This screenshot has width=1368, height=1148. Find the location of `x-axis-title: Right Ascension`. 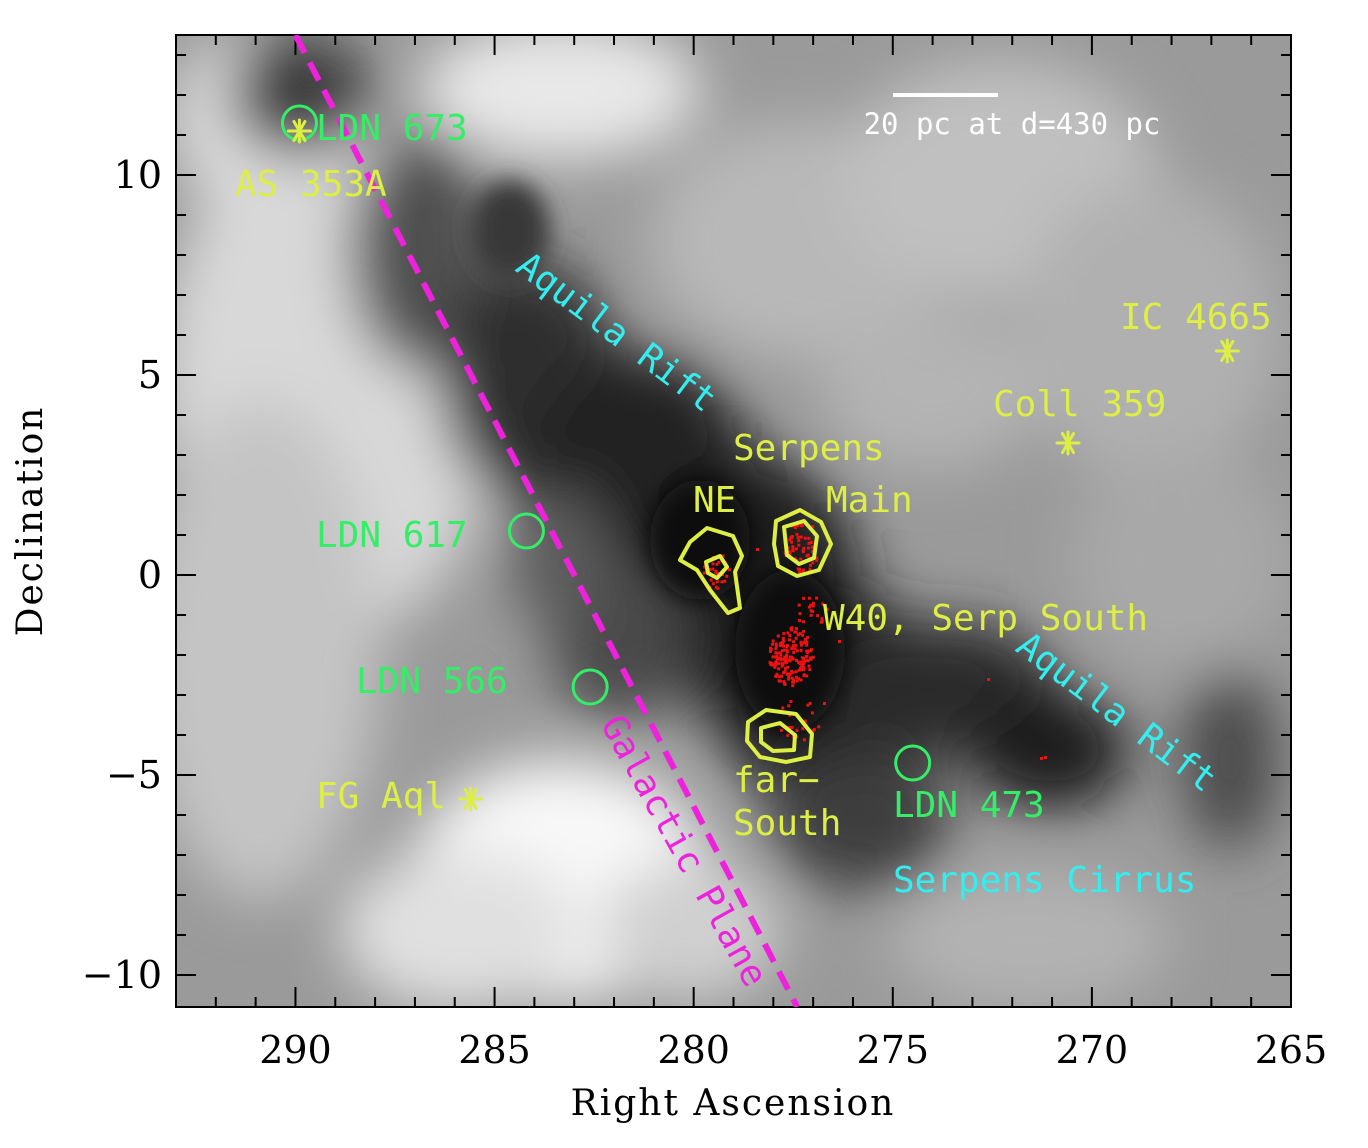

x-axis-title: Right Ascension is located at coordinates (733, 1103).